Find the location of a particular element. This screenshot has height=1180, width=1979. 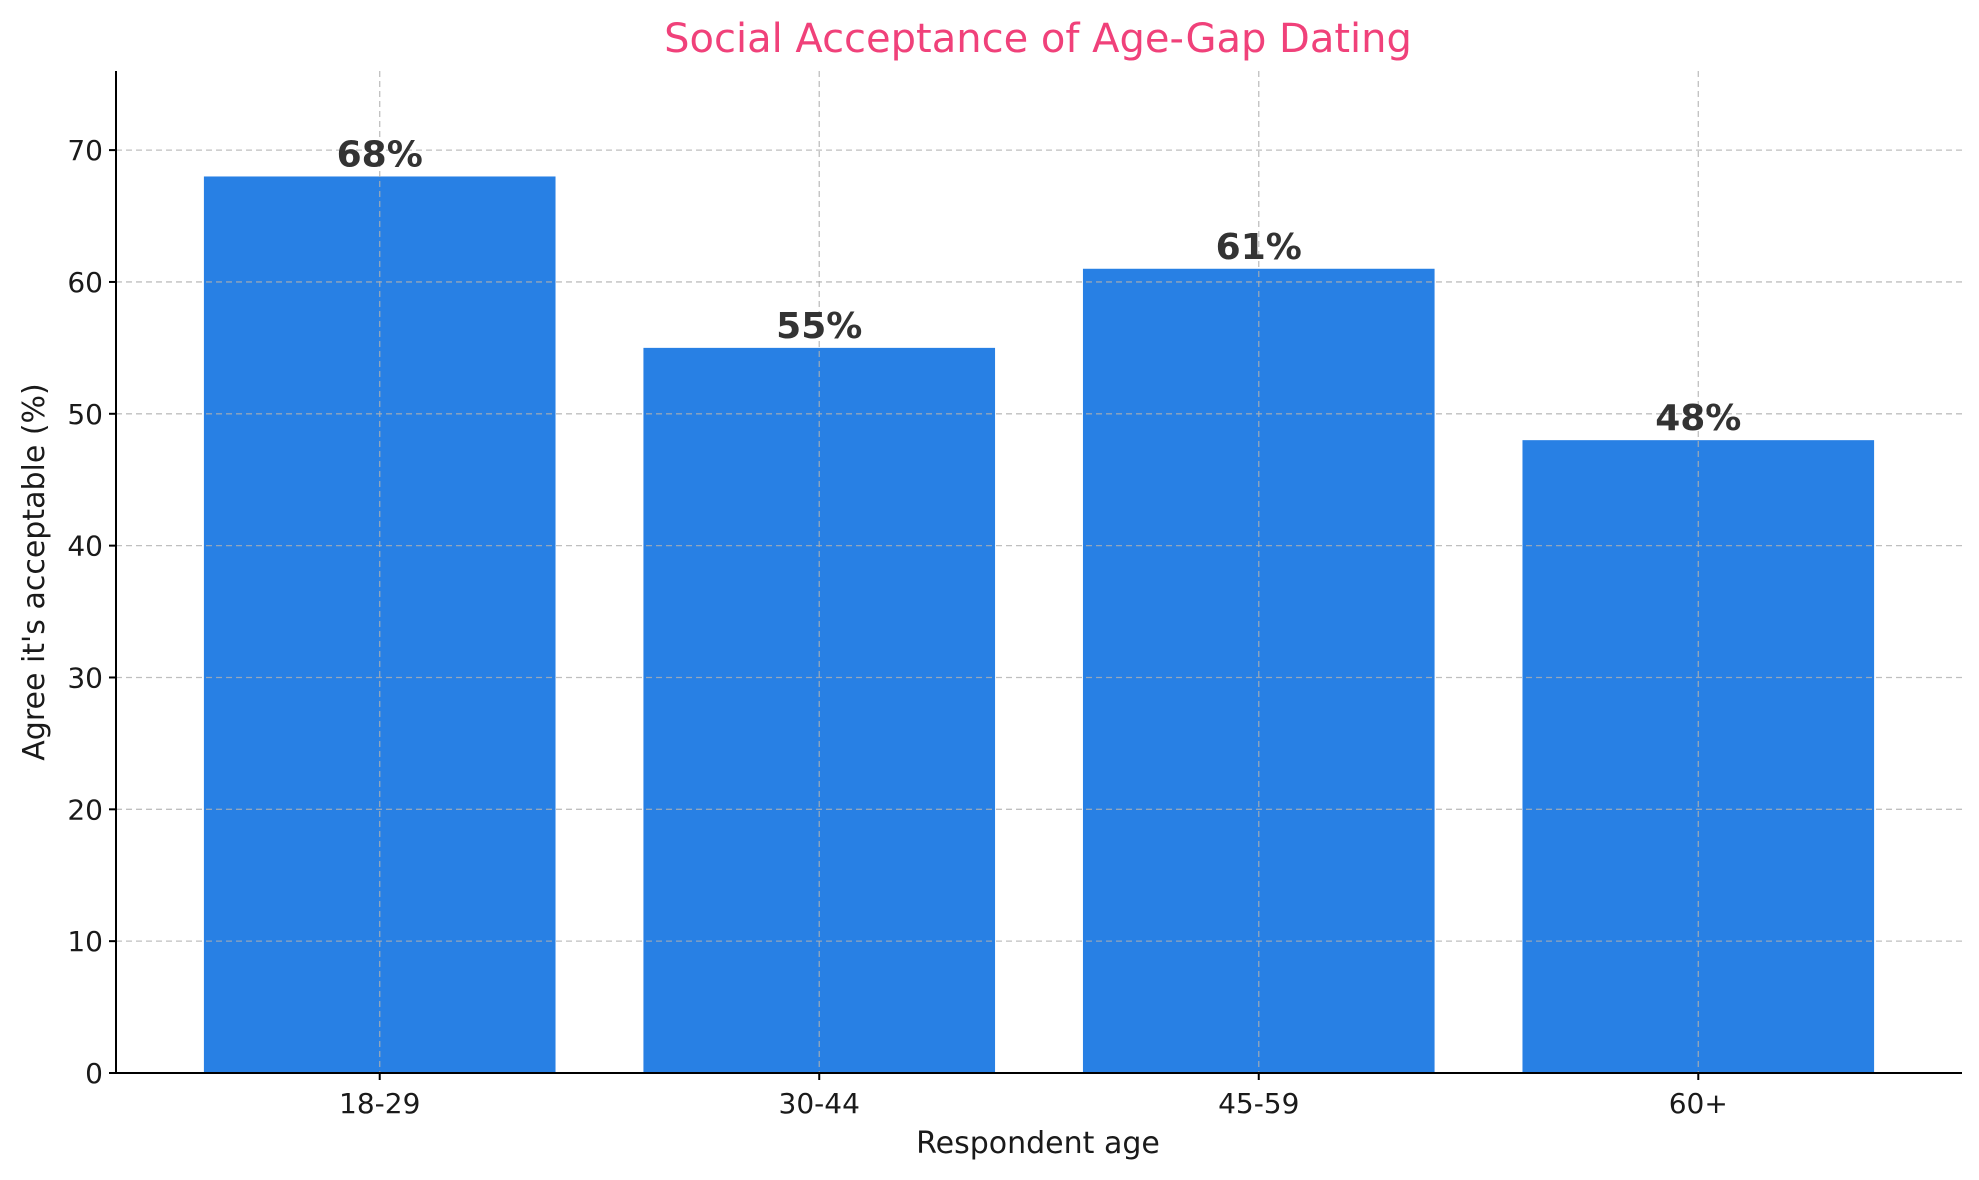

y-tick-label: 0 is located at coordinates (94, 1073).